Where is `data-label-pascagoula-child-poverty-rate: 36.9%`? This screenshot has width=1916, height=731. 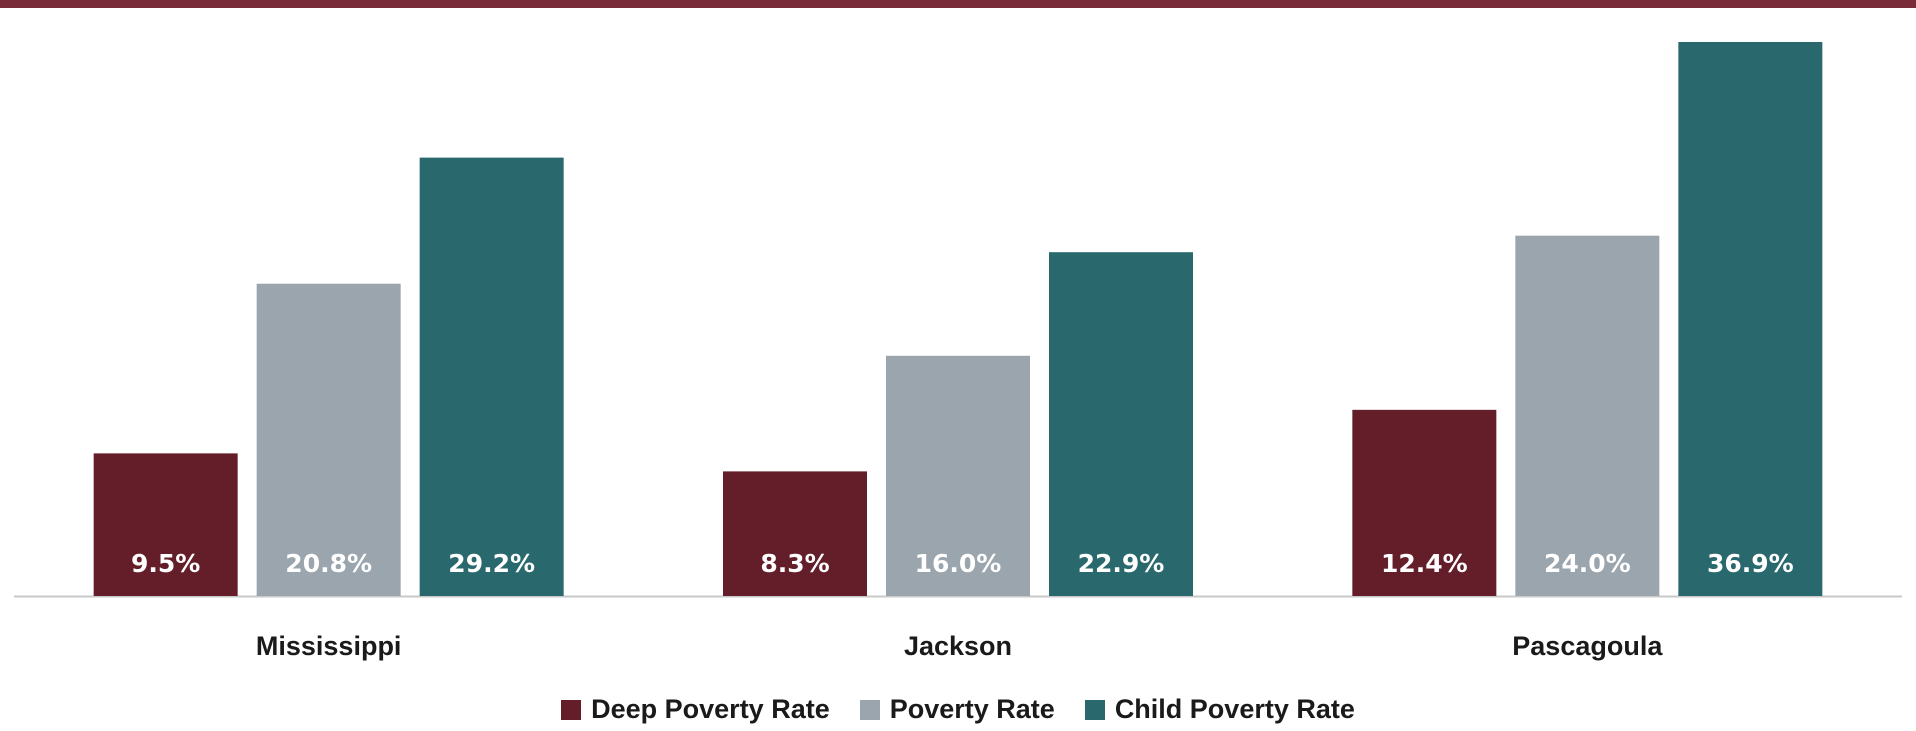
data-label-pascagoula-child-poverty-rate: 36.9% is located at coordinates (1750, 563).